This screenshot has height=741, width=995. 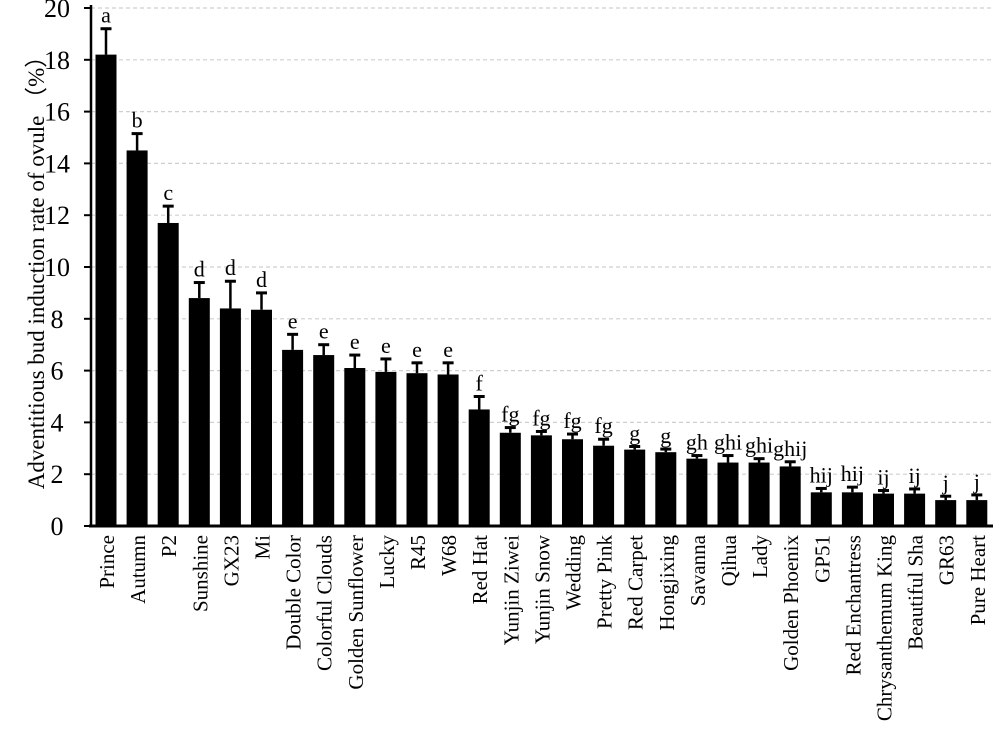 I want to click on y-tick-label: 8, so click(x=57, y=319).